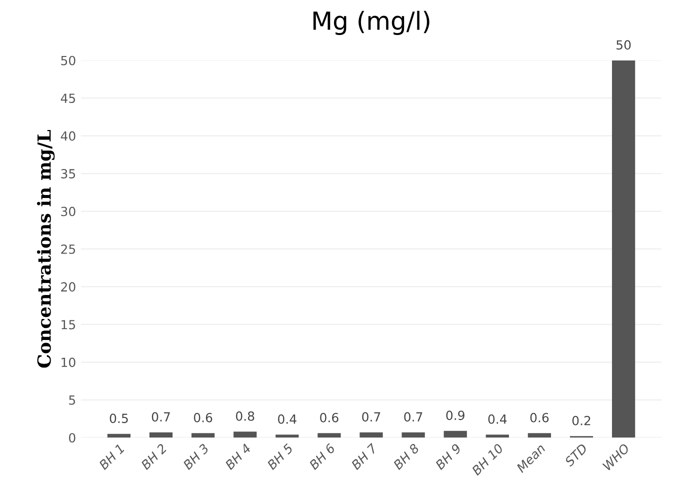  What do you see at coordinates (68, 249) in the screenshot?
I see `y-tick-label: 25` at bounding box center [68, 249].